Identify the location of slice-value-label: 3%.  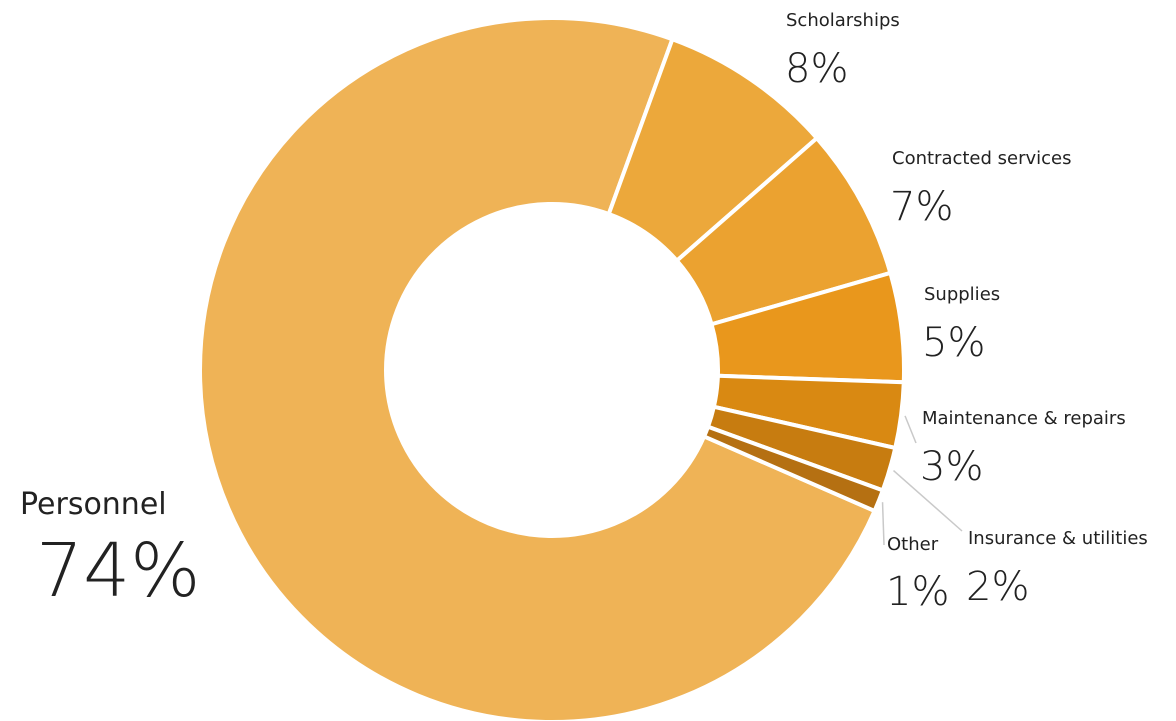
(951, 467).